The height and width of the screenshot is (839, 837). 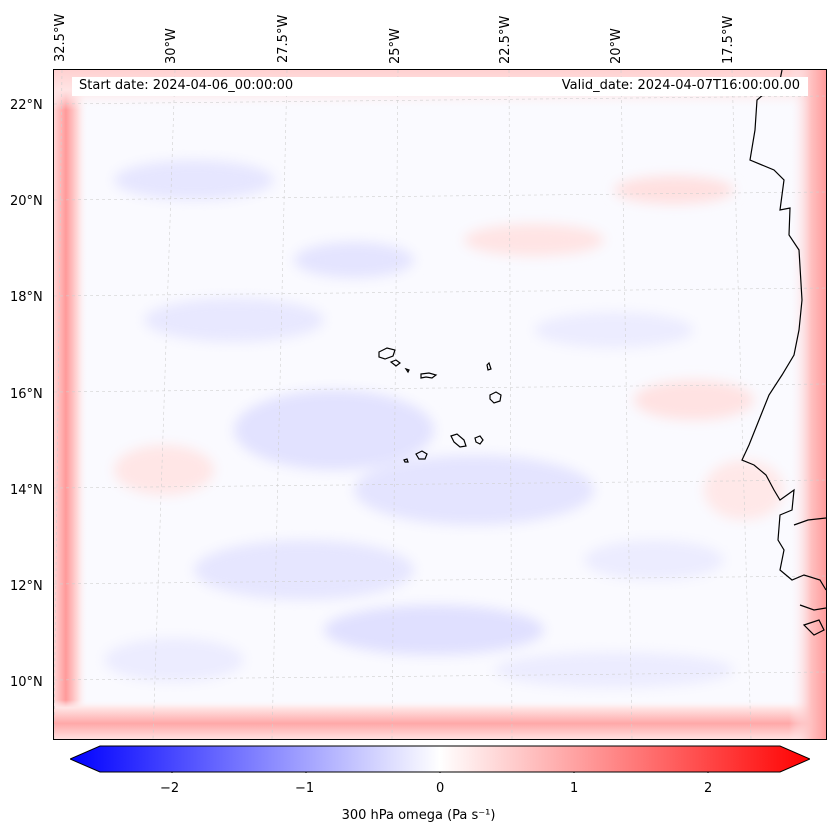 What do you see at coordinates (26, 682) in the screenshot?
I see `lat-label-10n: 10°N` at bounding box center [26, 682].